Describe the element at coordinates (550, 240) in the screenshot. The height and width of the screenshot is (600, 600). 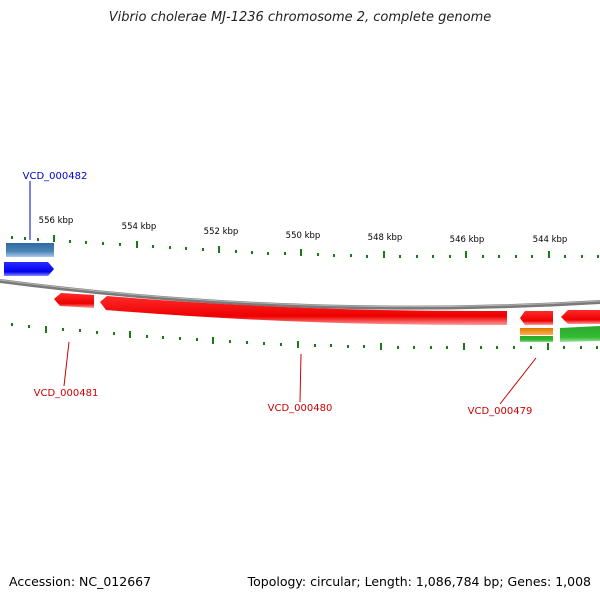
I see `scale-label: 544 kbp` at that location.